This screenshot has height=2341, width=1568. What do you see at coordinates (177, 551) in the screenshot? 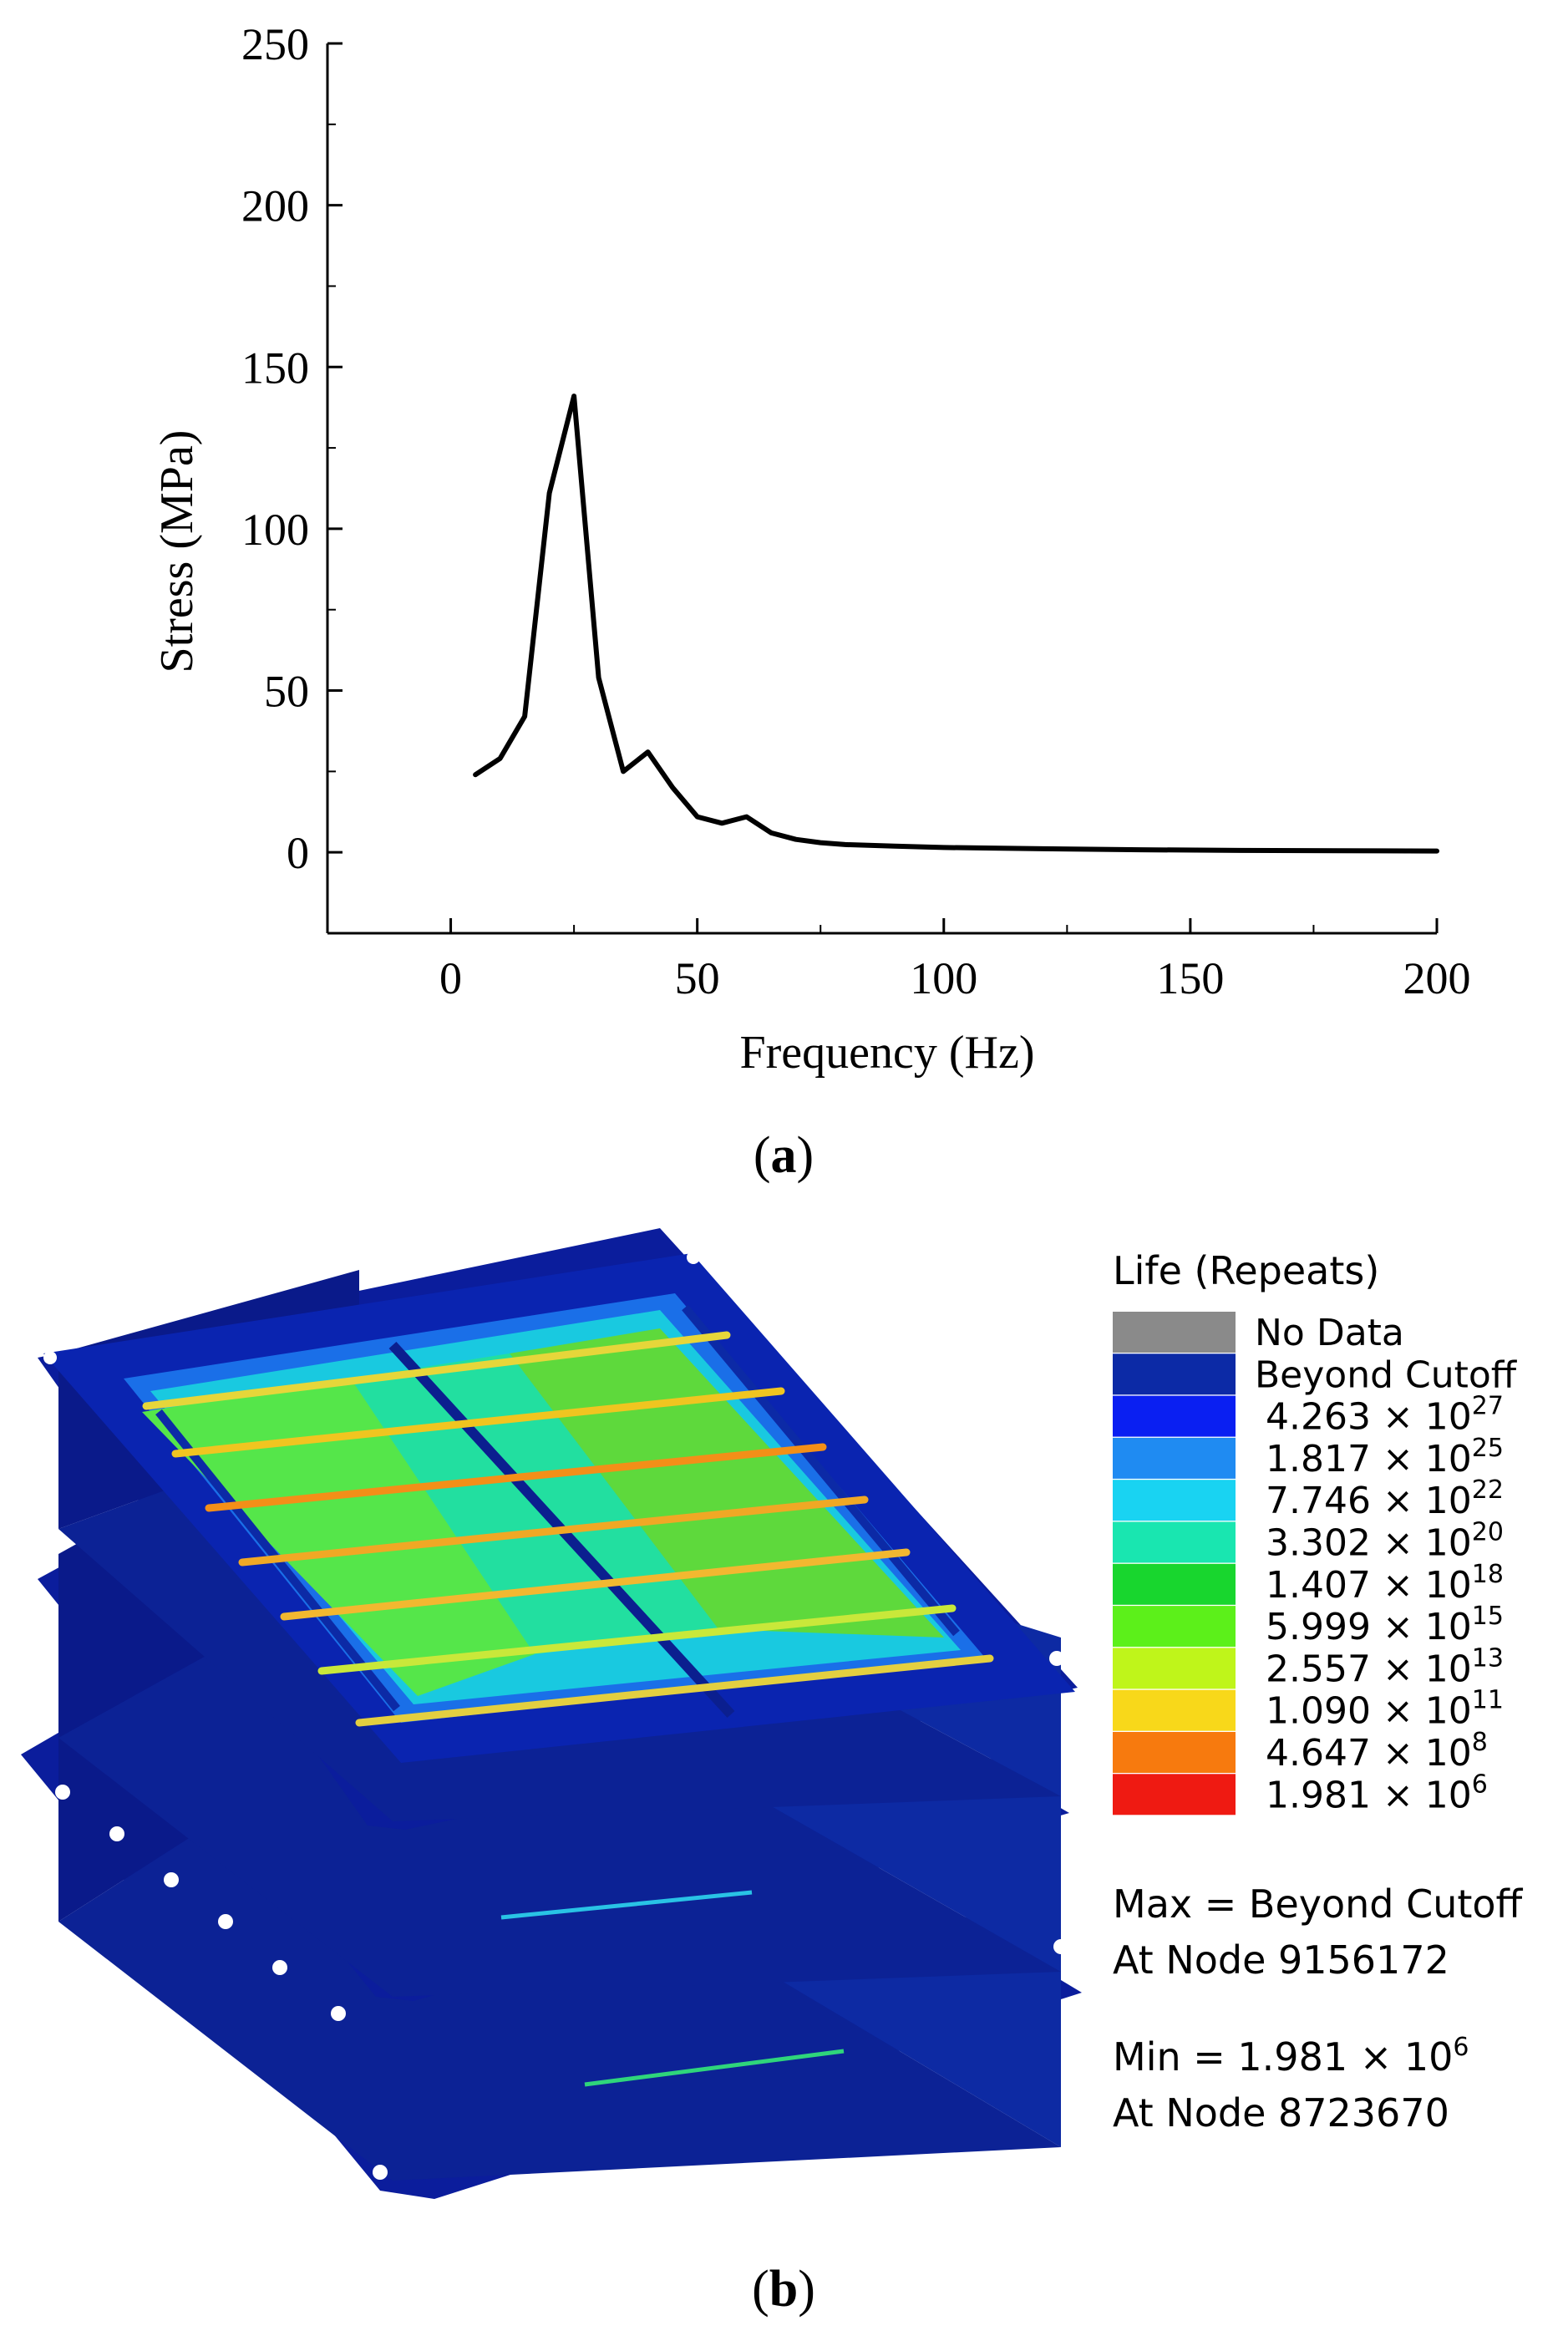
I see `y-axis-title: Stress (MPa)` at bounding box center [177, 551].